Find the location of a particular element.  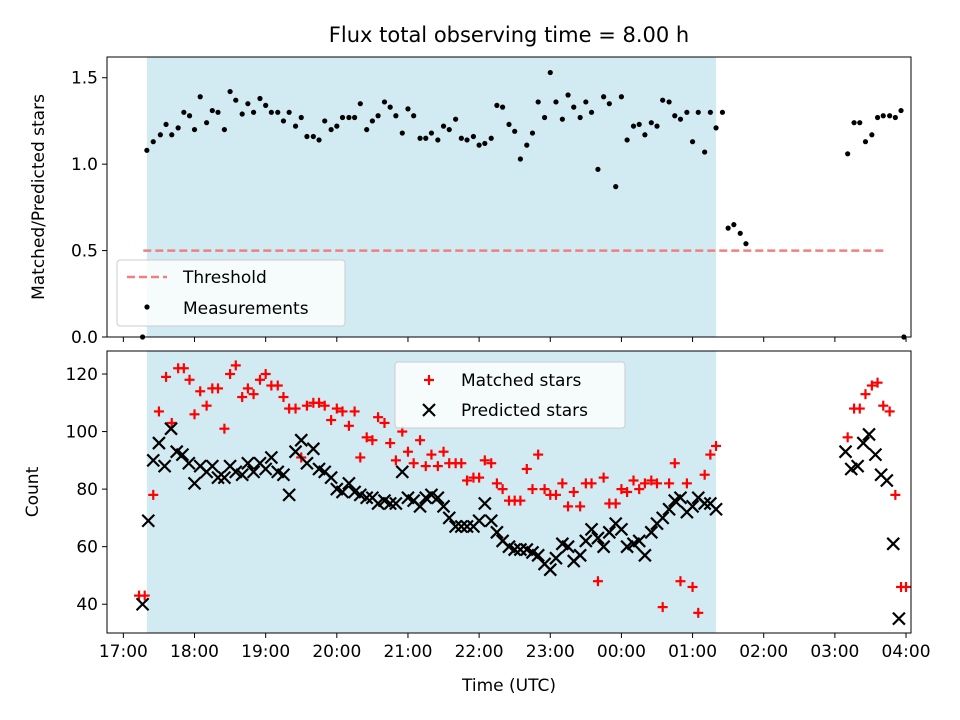

legend-threshold-label: Threshold is located at coordinates (224, 278).